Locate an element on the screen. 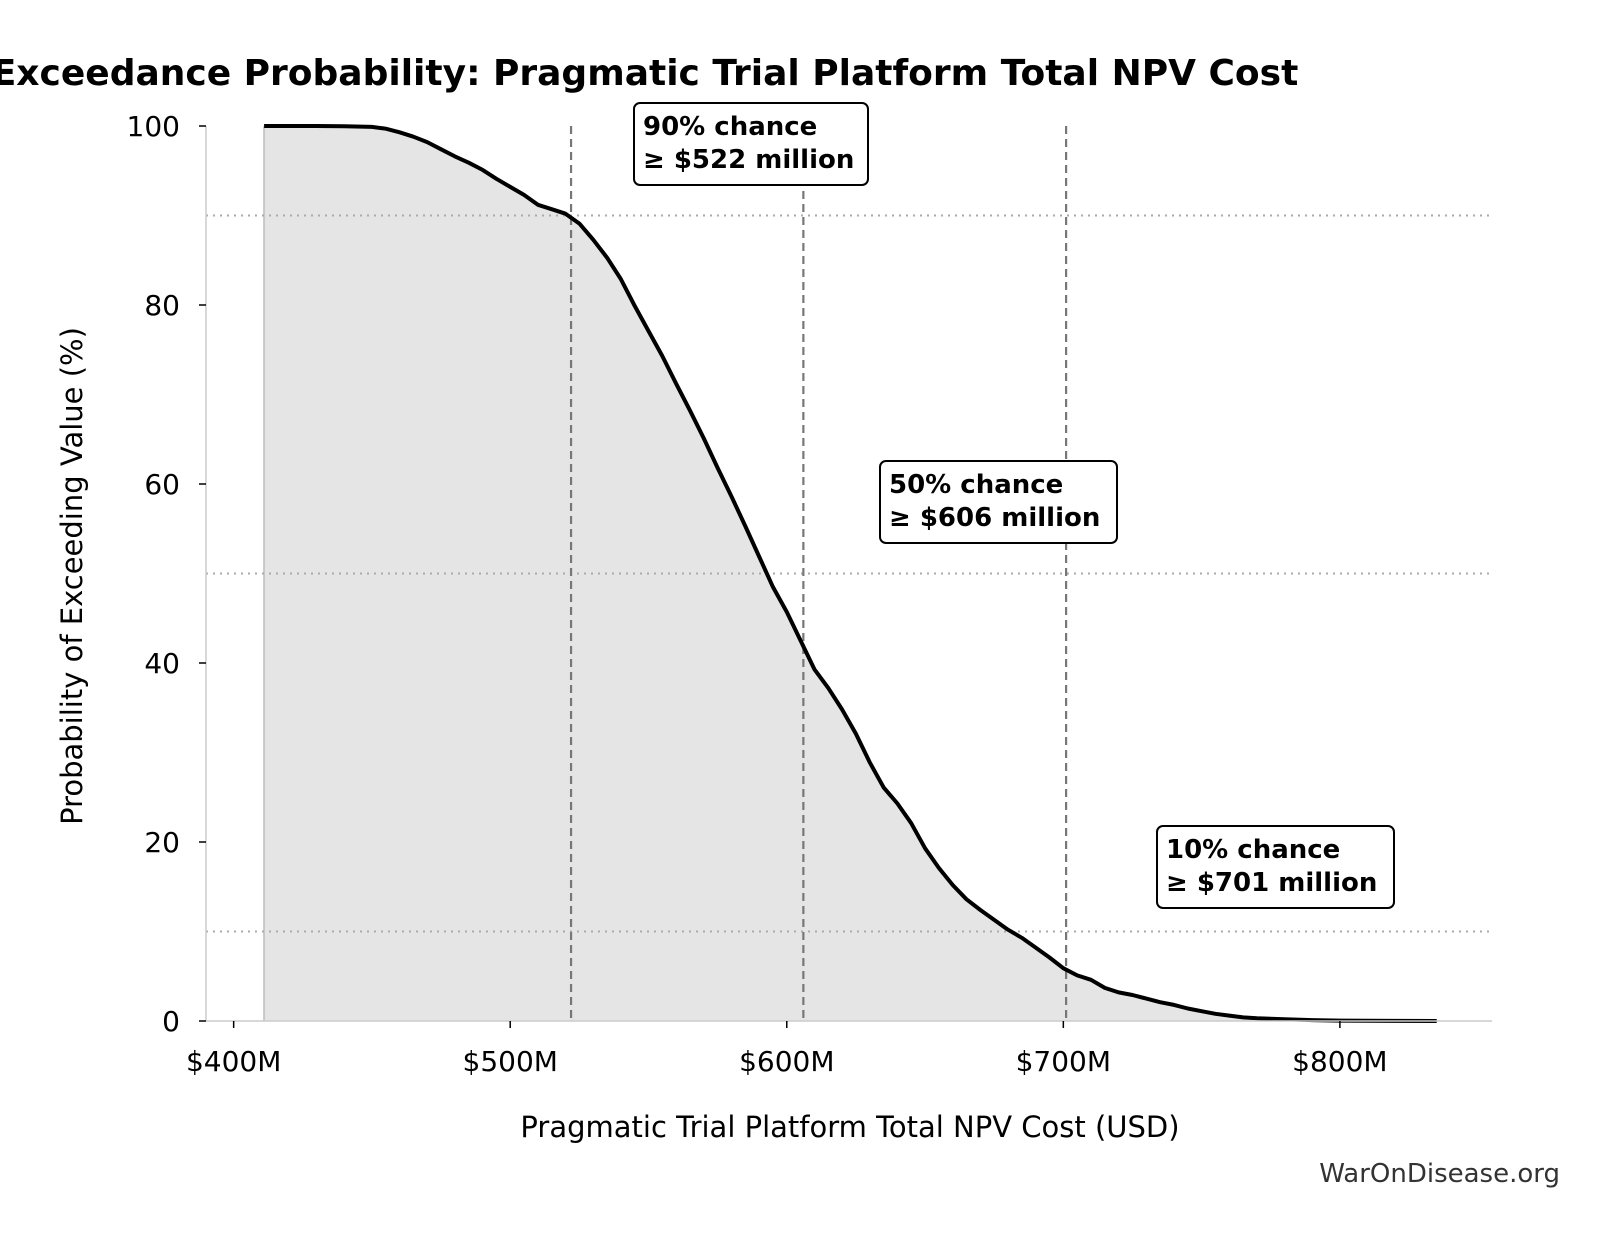 The width and height of the screenshot is (1603, 1233). y-axis-label: Probability of Exceeding Value (%) is located at coordinates (72, 576).